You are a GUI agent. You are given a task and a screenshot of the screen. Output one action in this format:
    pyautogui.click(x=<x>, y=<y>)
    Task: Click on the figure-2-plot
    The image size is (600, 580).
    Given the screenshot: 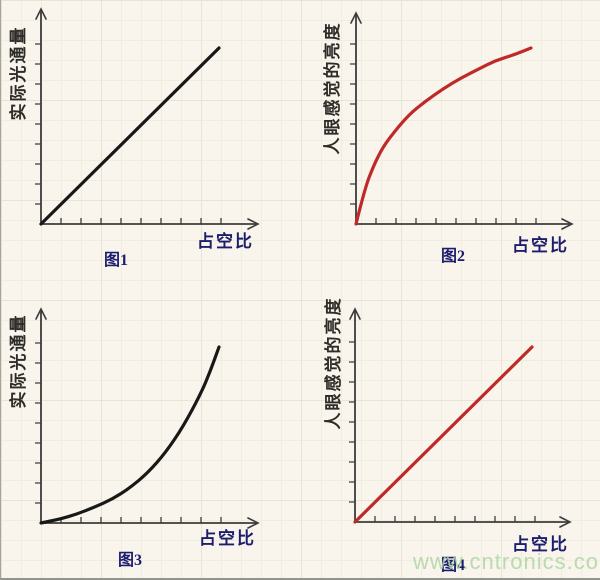 What is the action you would take?
    pyautogui.click(x=462, y=120)
    